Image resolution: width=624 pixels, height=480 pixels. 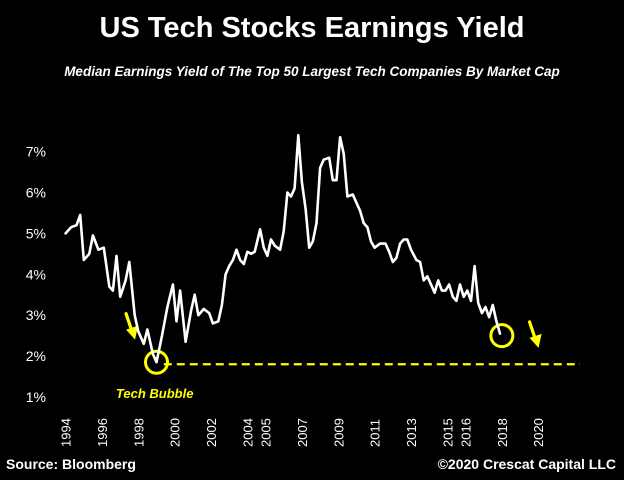 What do you see at coordinates (155, 393) in the screenshot?
I see `tech-bubble-label: Tech Bubble` at bounding box center [155, 393].